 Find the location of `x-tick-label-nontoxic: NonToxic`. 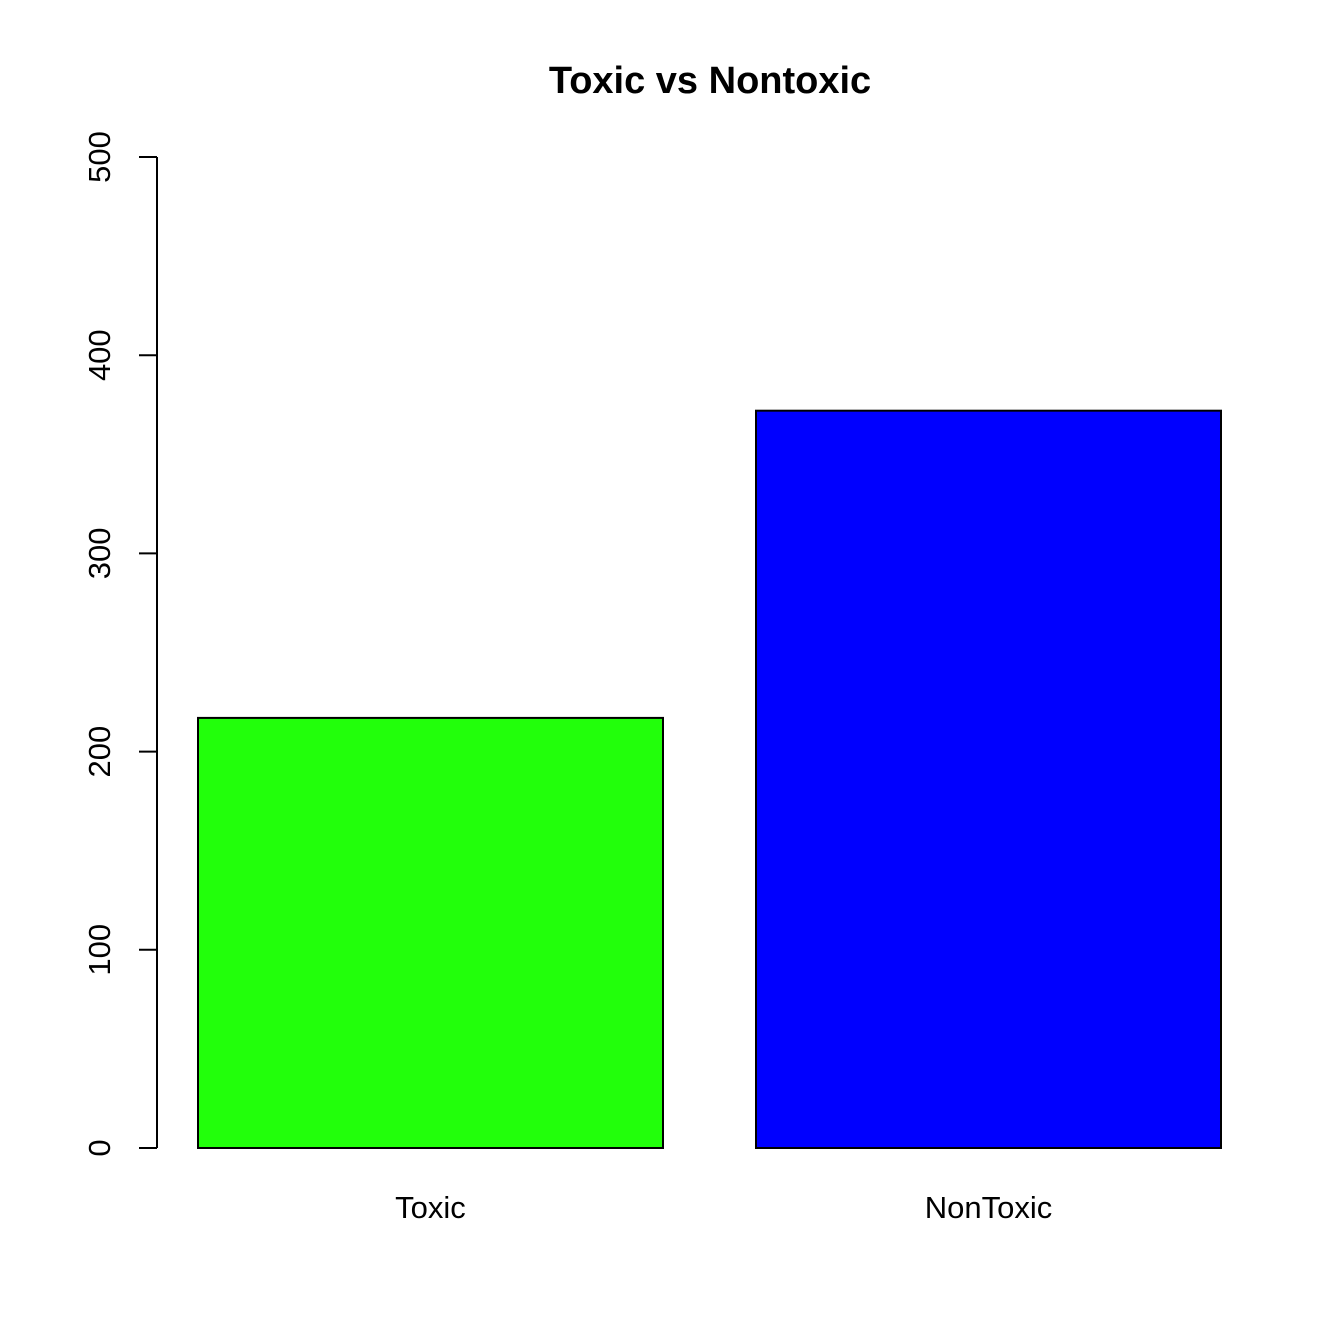

x-tick-label-nontoxic: NonToxic is located at coordinates (989, 1207).